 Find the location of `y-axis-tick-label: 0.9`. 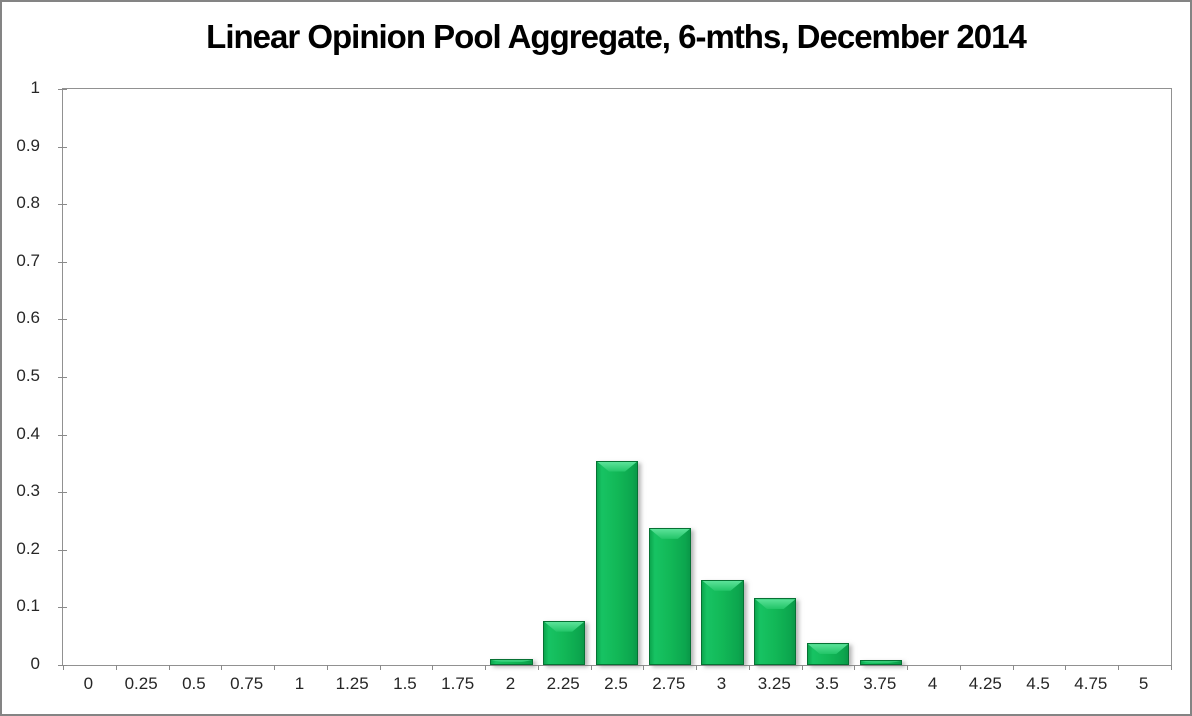

y-axis-tick-label: 0.9 is located at coordinates (28, 145).